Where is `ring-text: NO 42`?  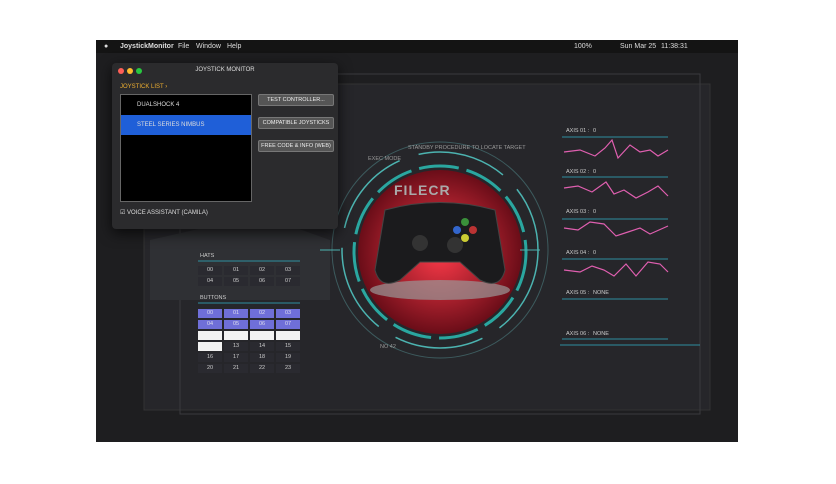 ring-text: NO 42 is located at coordinates (388, 347).